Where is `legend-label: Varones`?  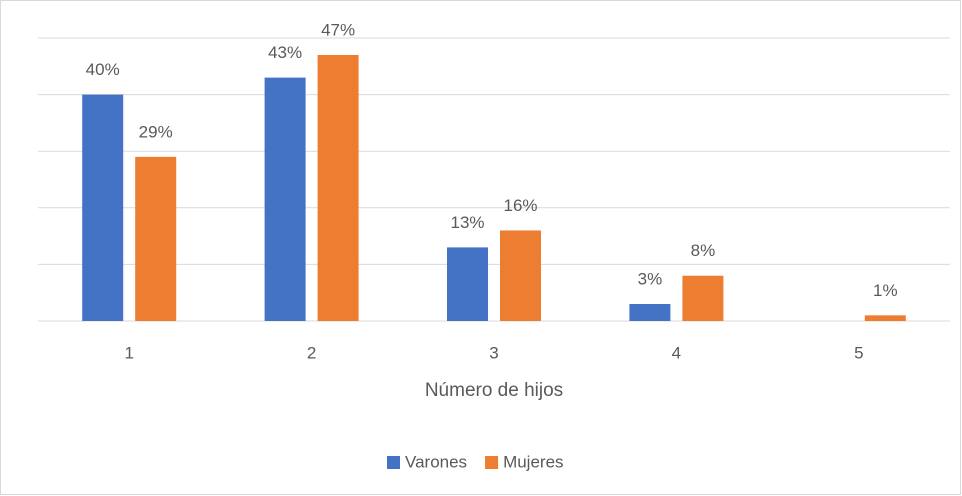
legend-label: Varones is located at coordinates (436, 461).